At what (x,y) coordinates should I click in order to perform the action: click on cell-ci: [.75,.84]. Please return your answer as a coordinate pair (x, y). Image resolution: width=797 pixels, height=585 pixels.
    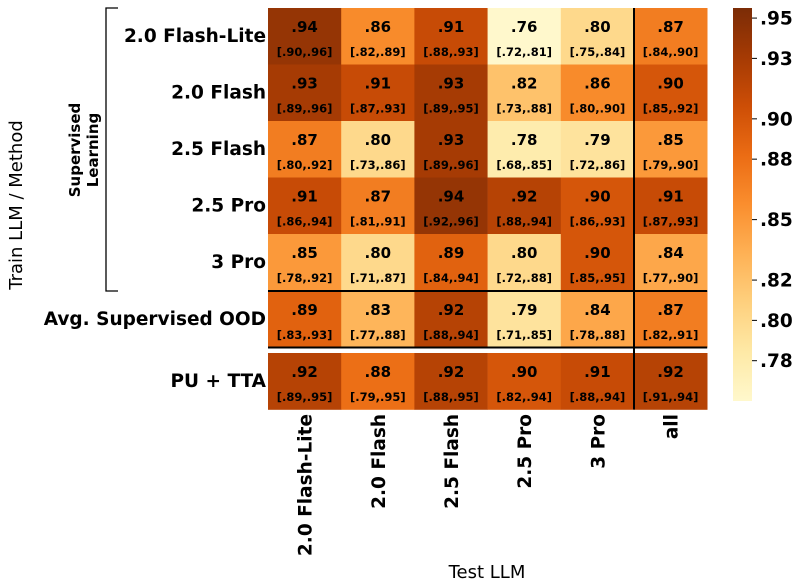
    Looking at the image, I should click on (598, 52).